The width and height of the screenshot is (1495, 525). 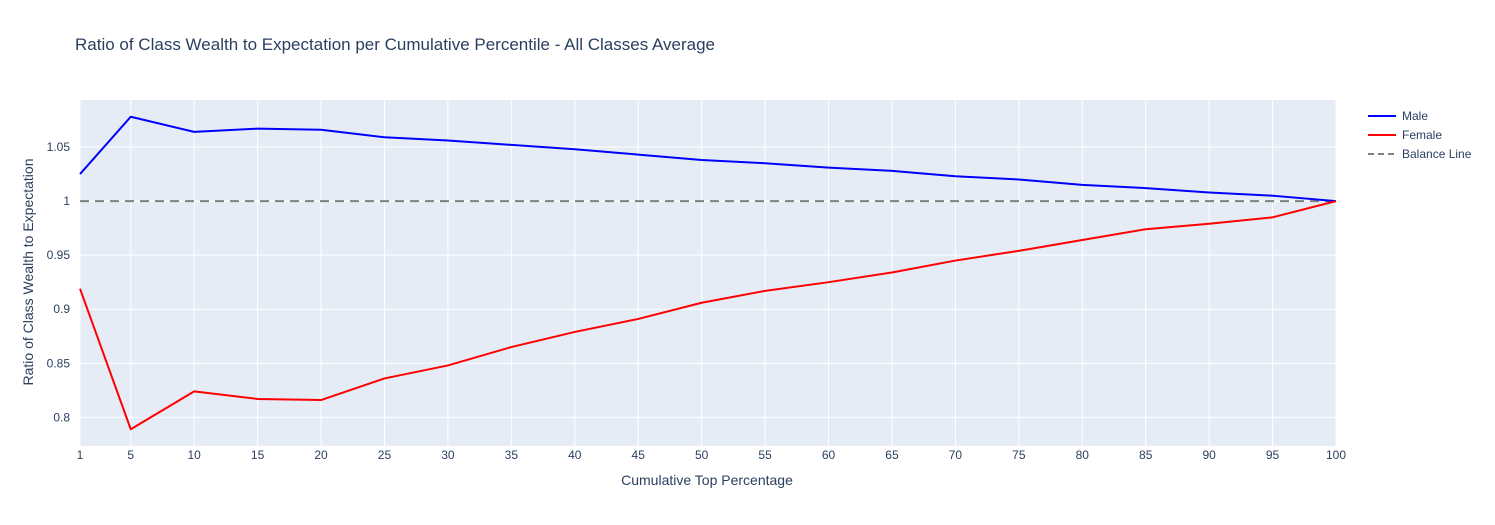 What do you see at coordinates (639, 455) in the screenshot?
I see `x-tick-label: 45` at bounding box center [639, 455].